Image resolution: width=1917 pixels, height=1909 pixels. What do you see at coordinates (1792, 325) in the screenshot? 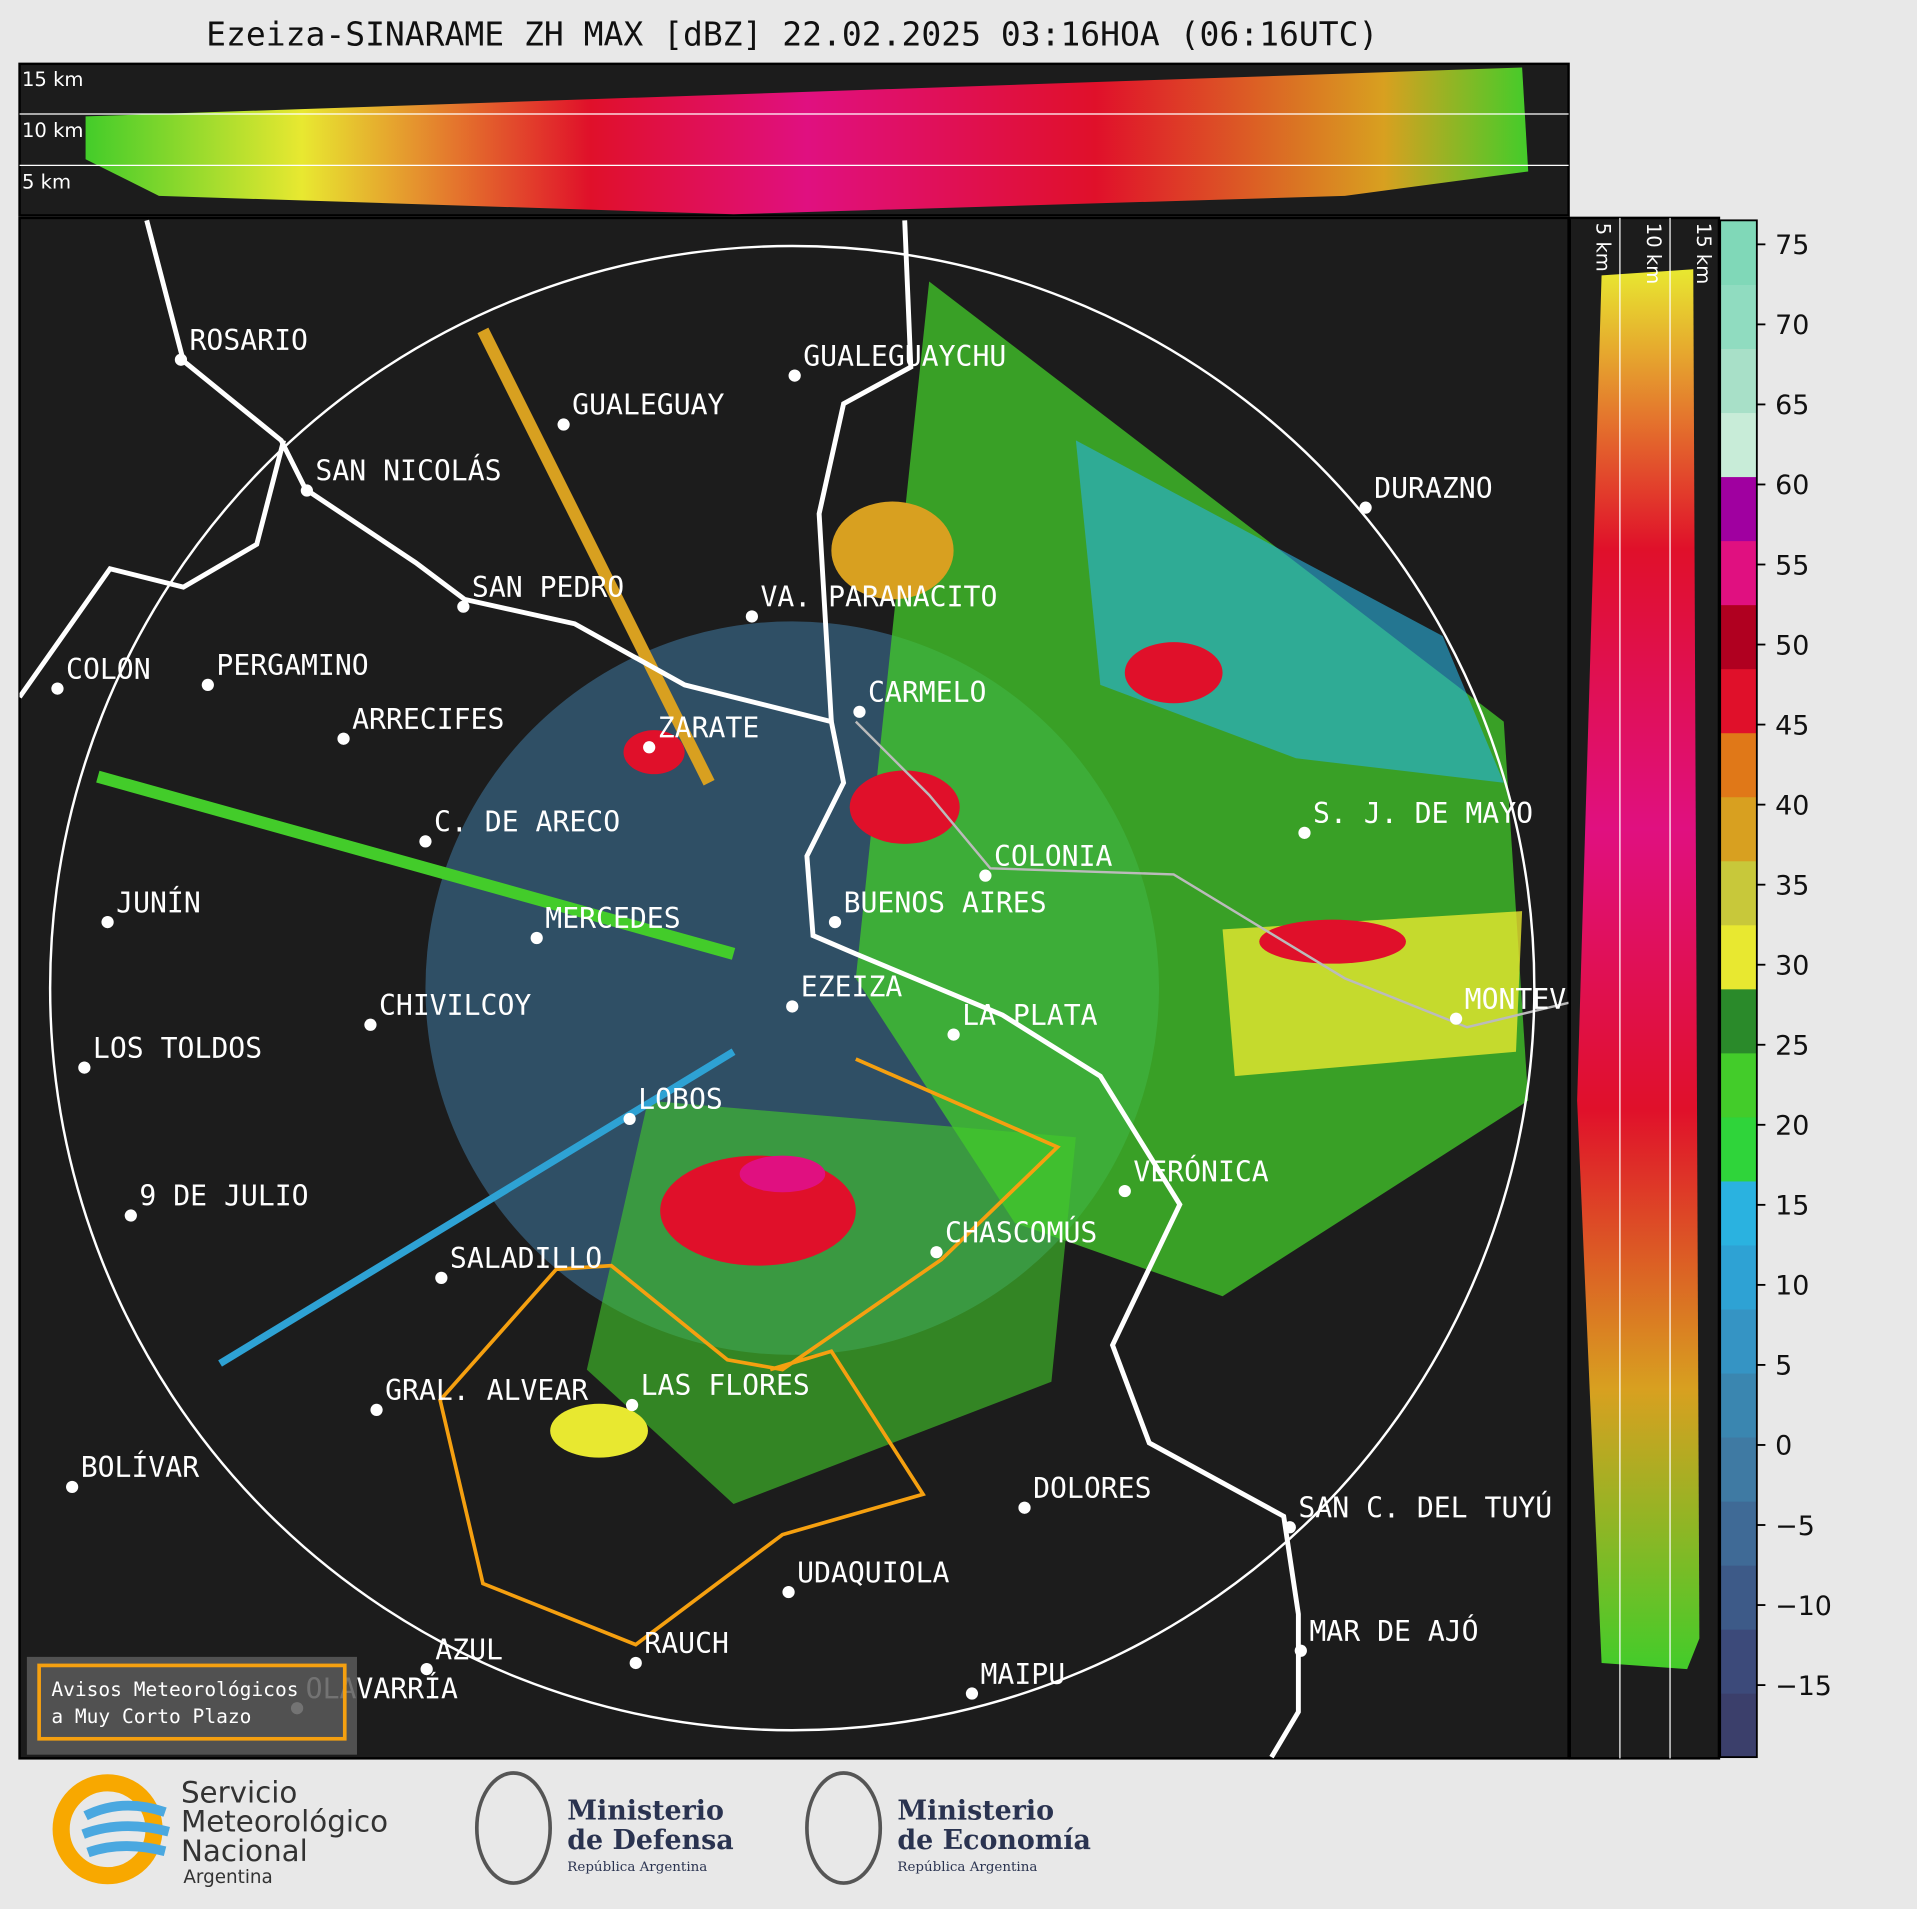
I see `colorbar-tick-label: 70` at bounding box center [1792, 325].